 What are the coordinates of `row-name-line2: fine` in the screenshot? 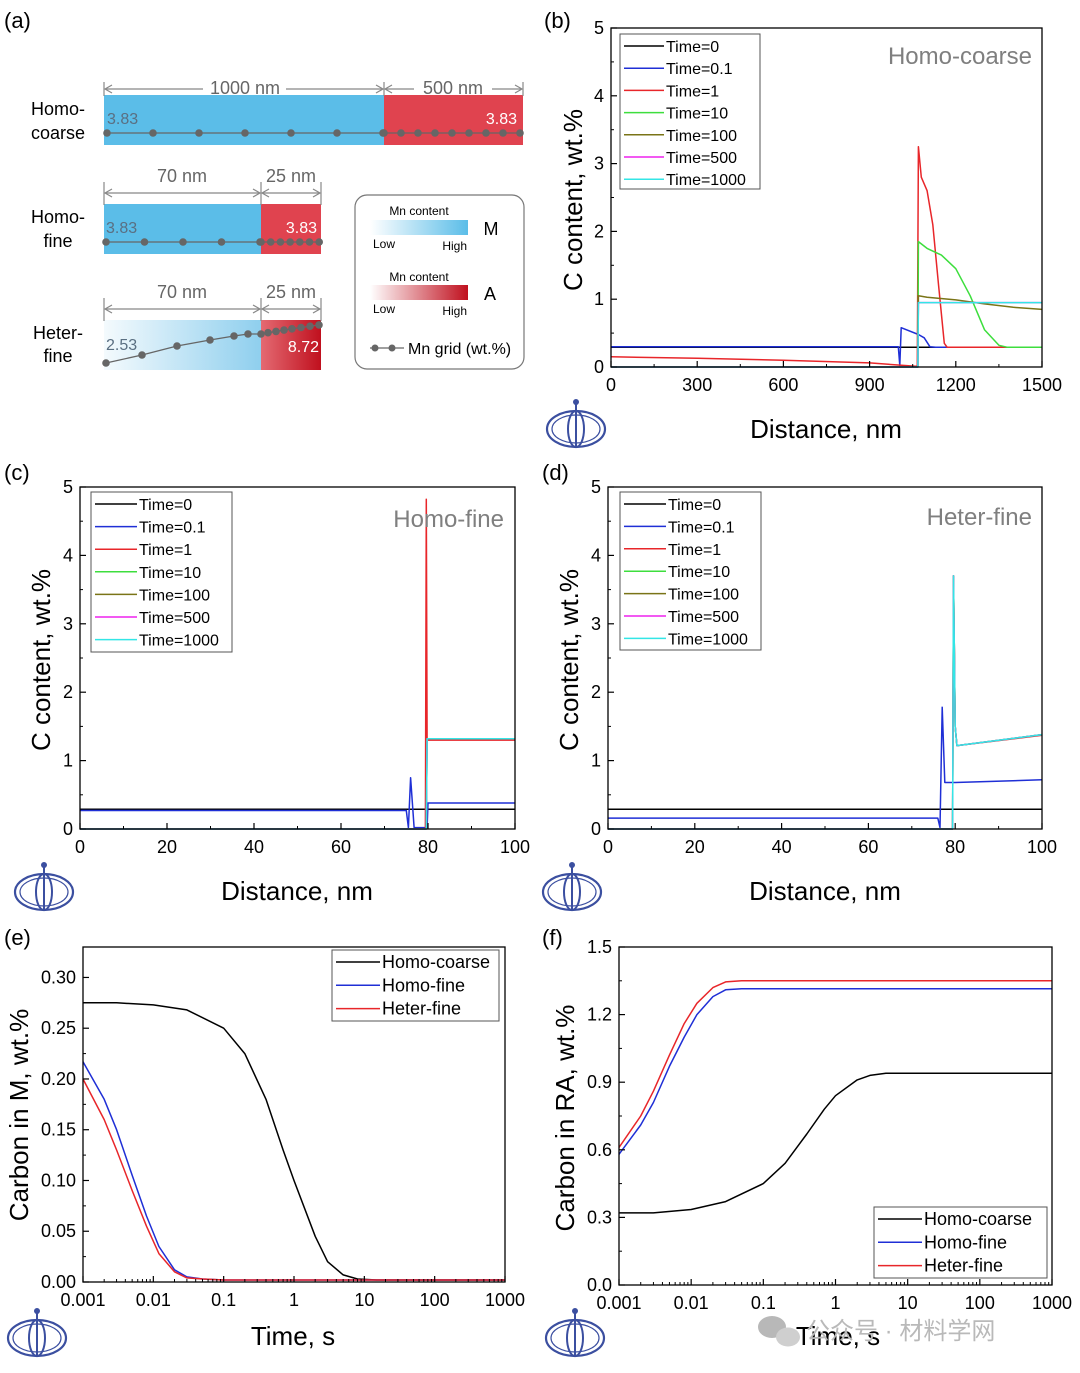 It's located at (57, 356).